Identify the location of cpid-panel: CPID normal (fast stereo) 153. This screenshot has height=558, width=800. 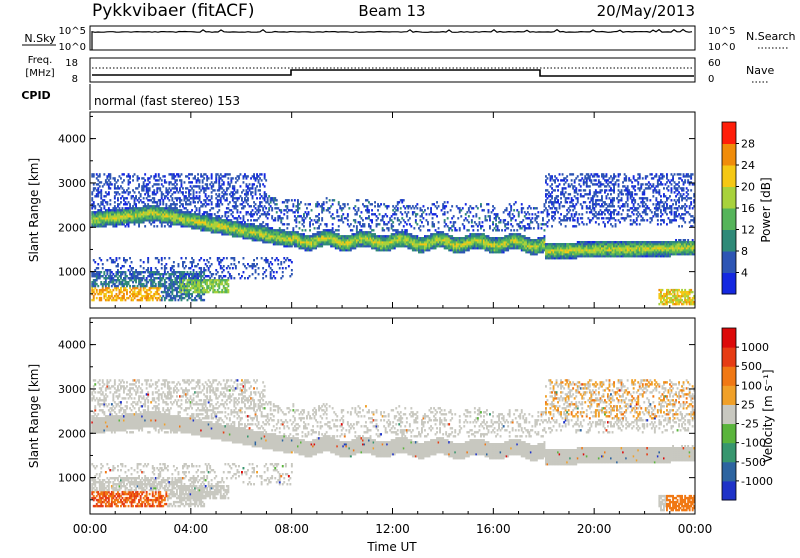
(130, 97).